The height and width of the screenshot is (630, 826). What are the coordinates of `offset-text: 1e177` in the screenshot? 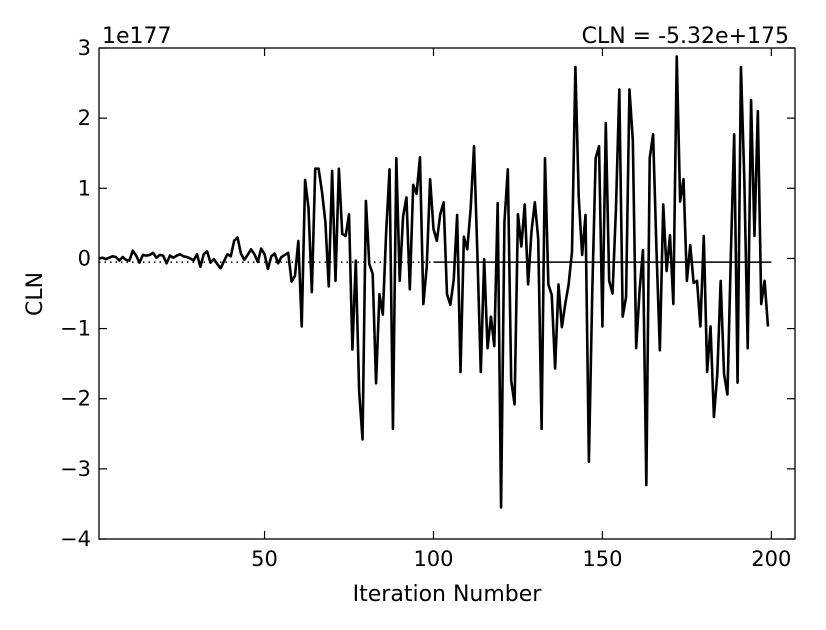 It's located at (137, 36).